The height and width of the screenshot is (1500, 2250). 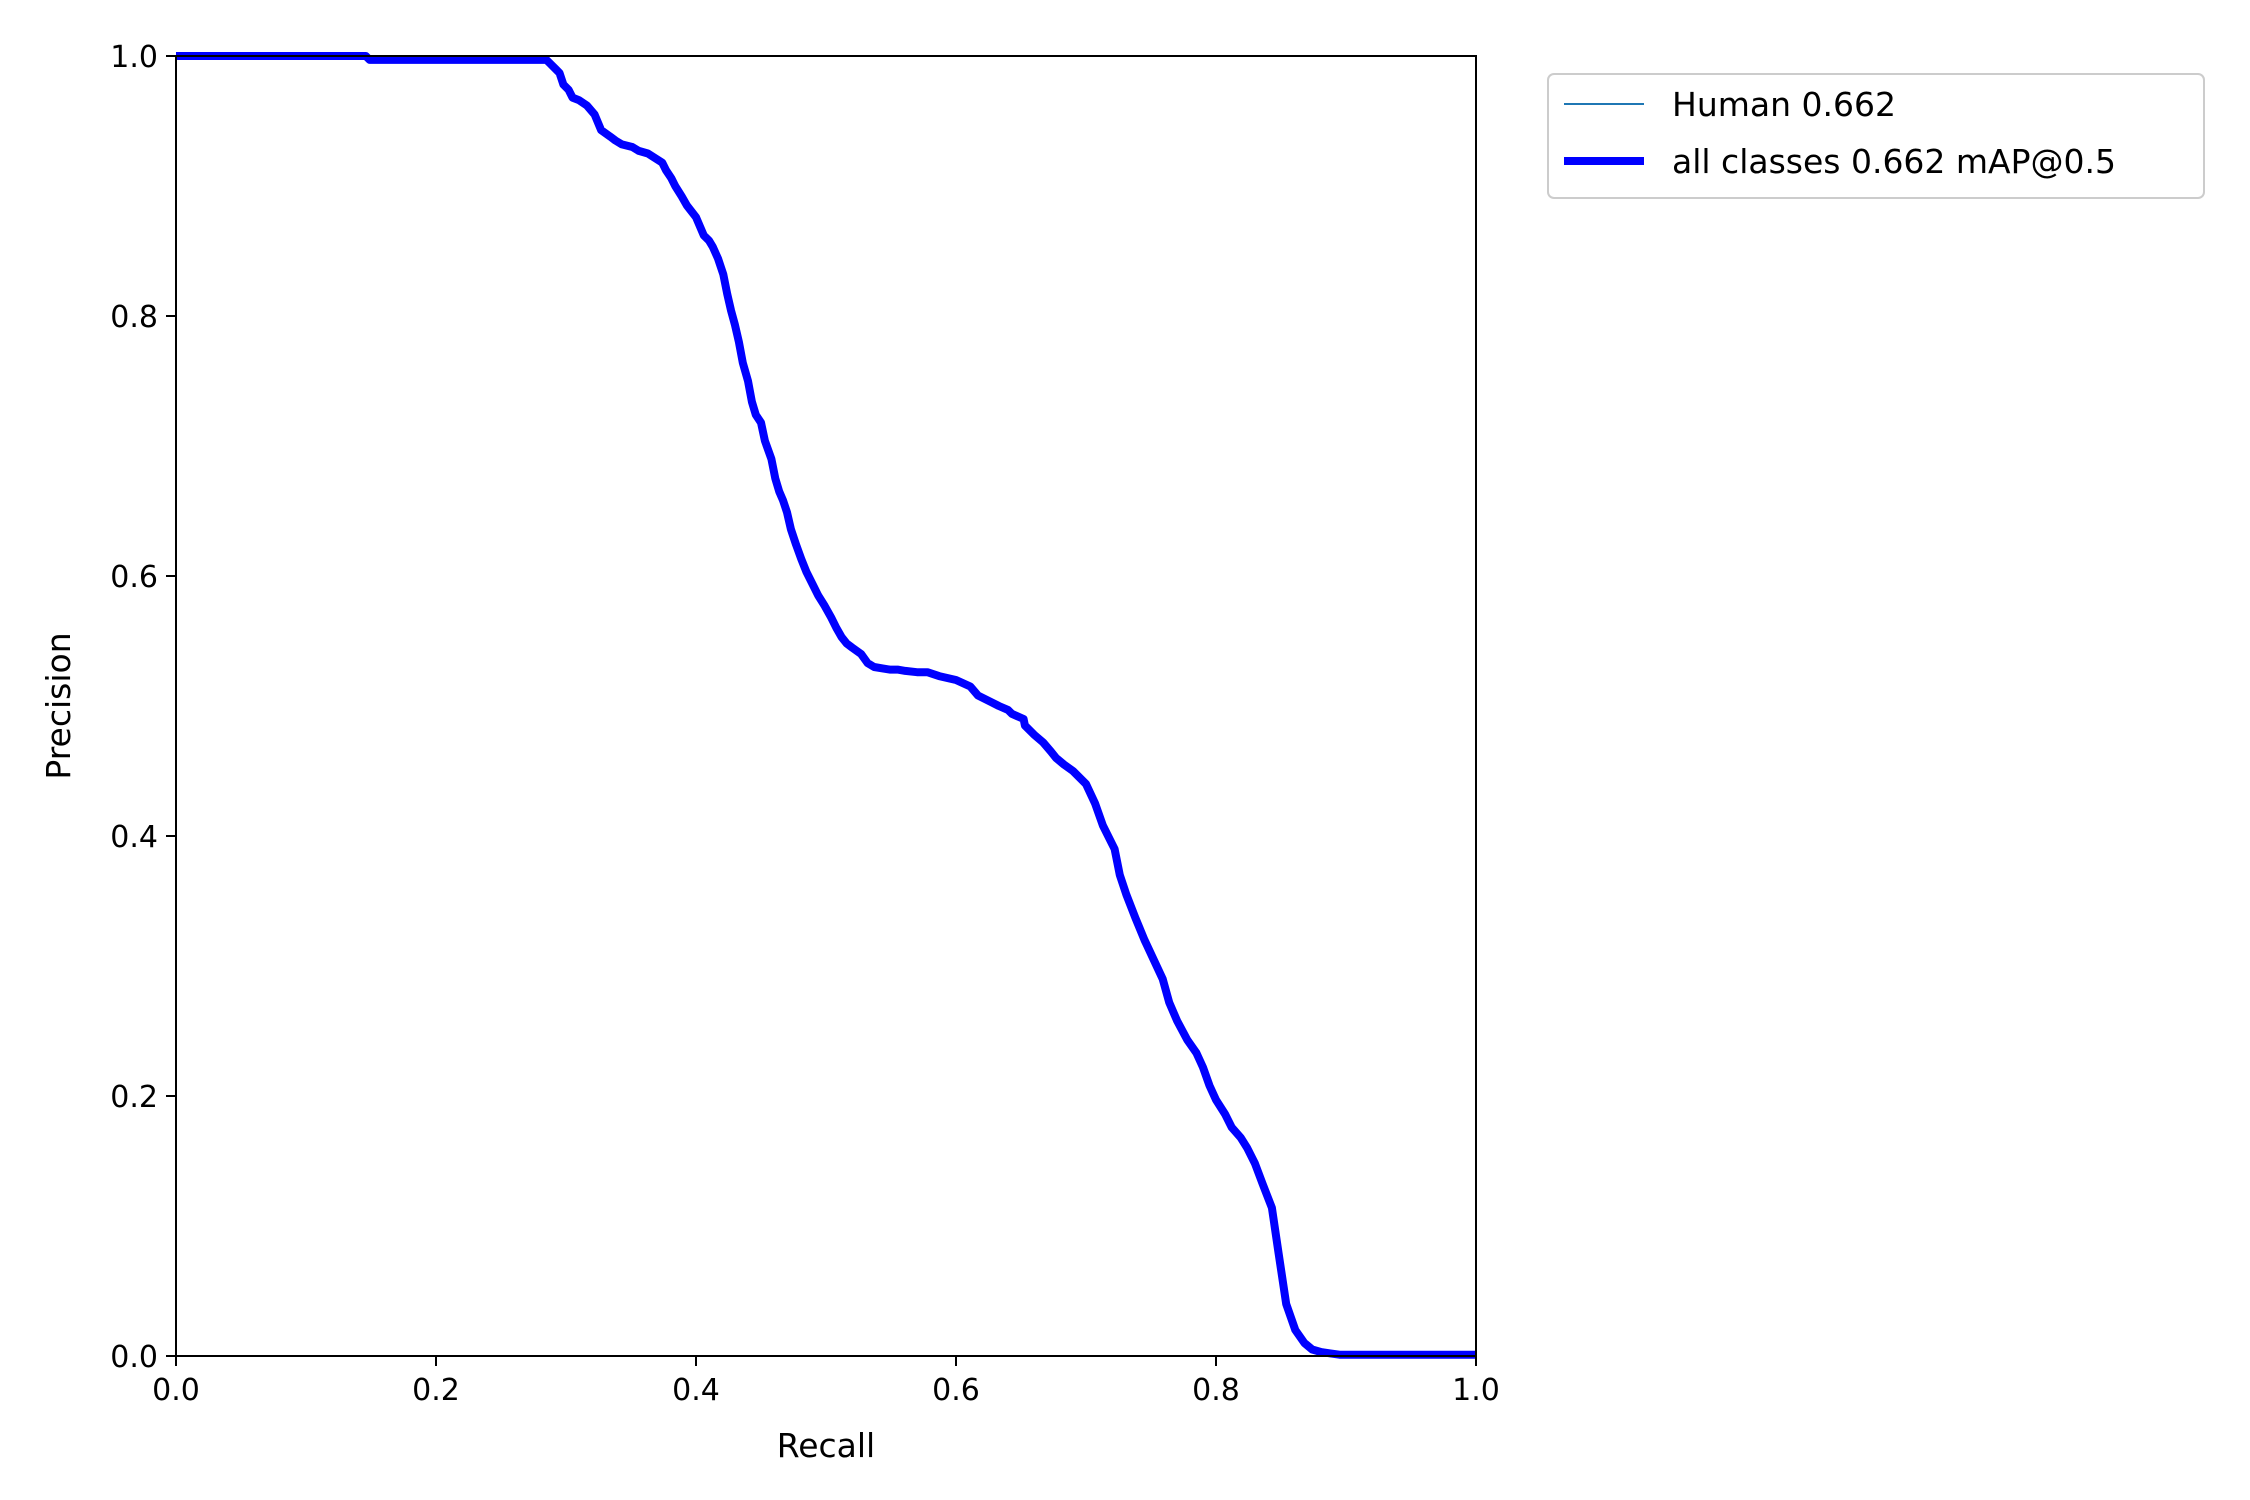 I want to click on legend-box, so click(x=1876, y=136).